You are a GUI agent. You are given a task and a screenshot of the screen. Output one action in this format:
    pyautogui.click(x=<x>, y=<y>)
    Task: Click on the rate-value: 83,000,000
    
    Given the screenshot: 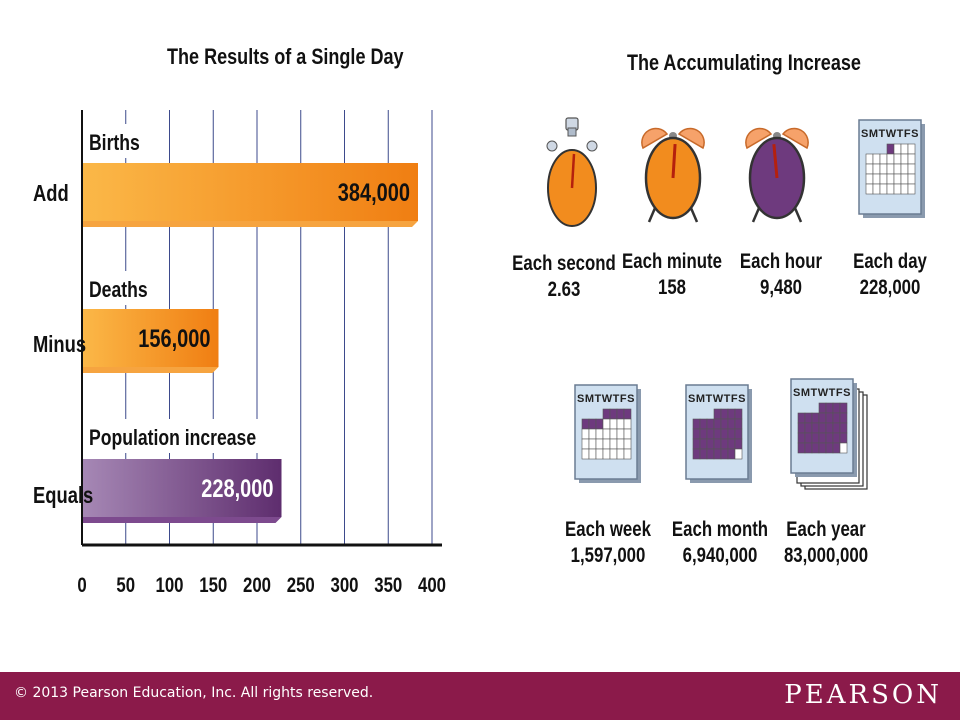 What is the action you would take?
    pyautogui.click(x=826, y=555)
    